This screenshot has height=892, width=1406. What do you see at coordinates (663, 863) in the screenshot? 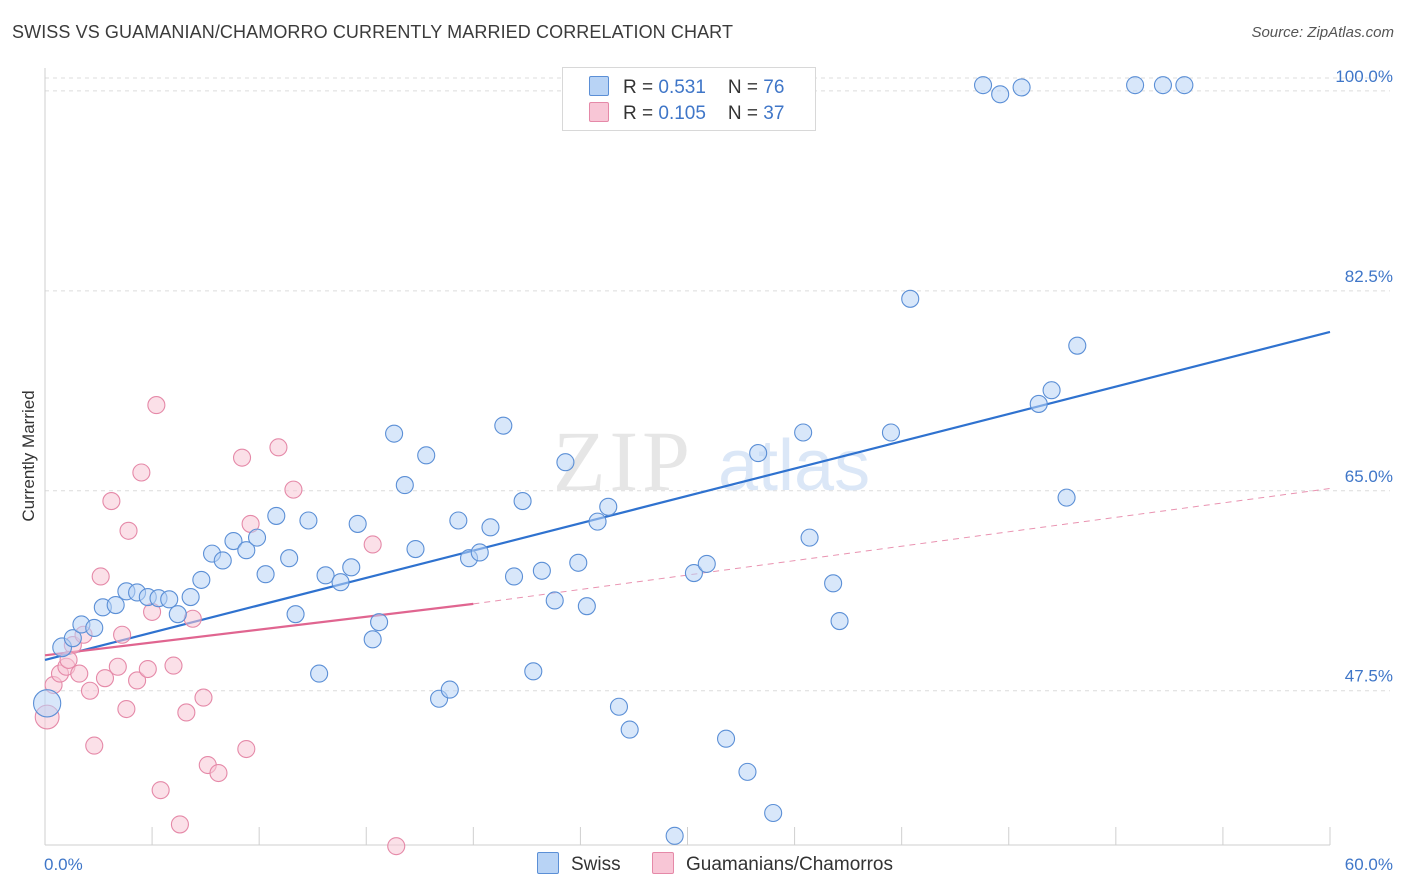
I see `bottom-legend-swatch-guam` at bounding box center [663, 863].